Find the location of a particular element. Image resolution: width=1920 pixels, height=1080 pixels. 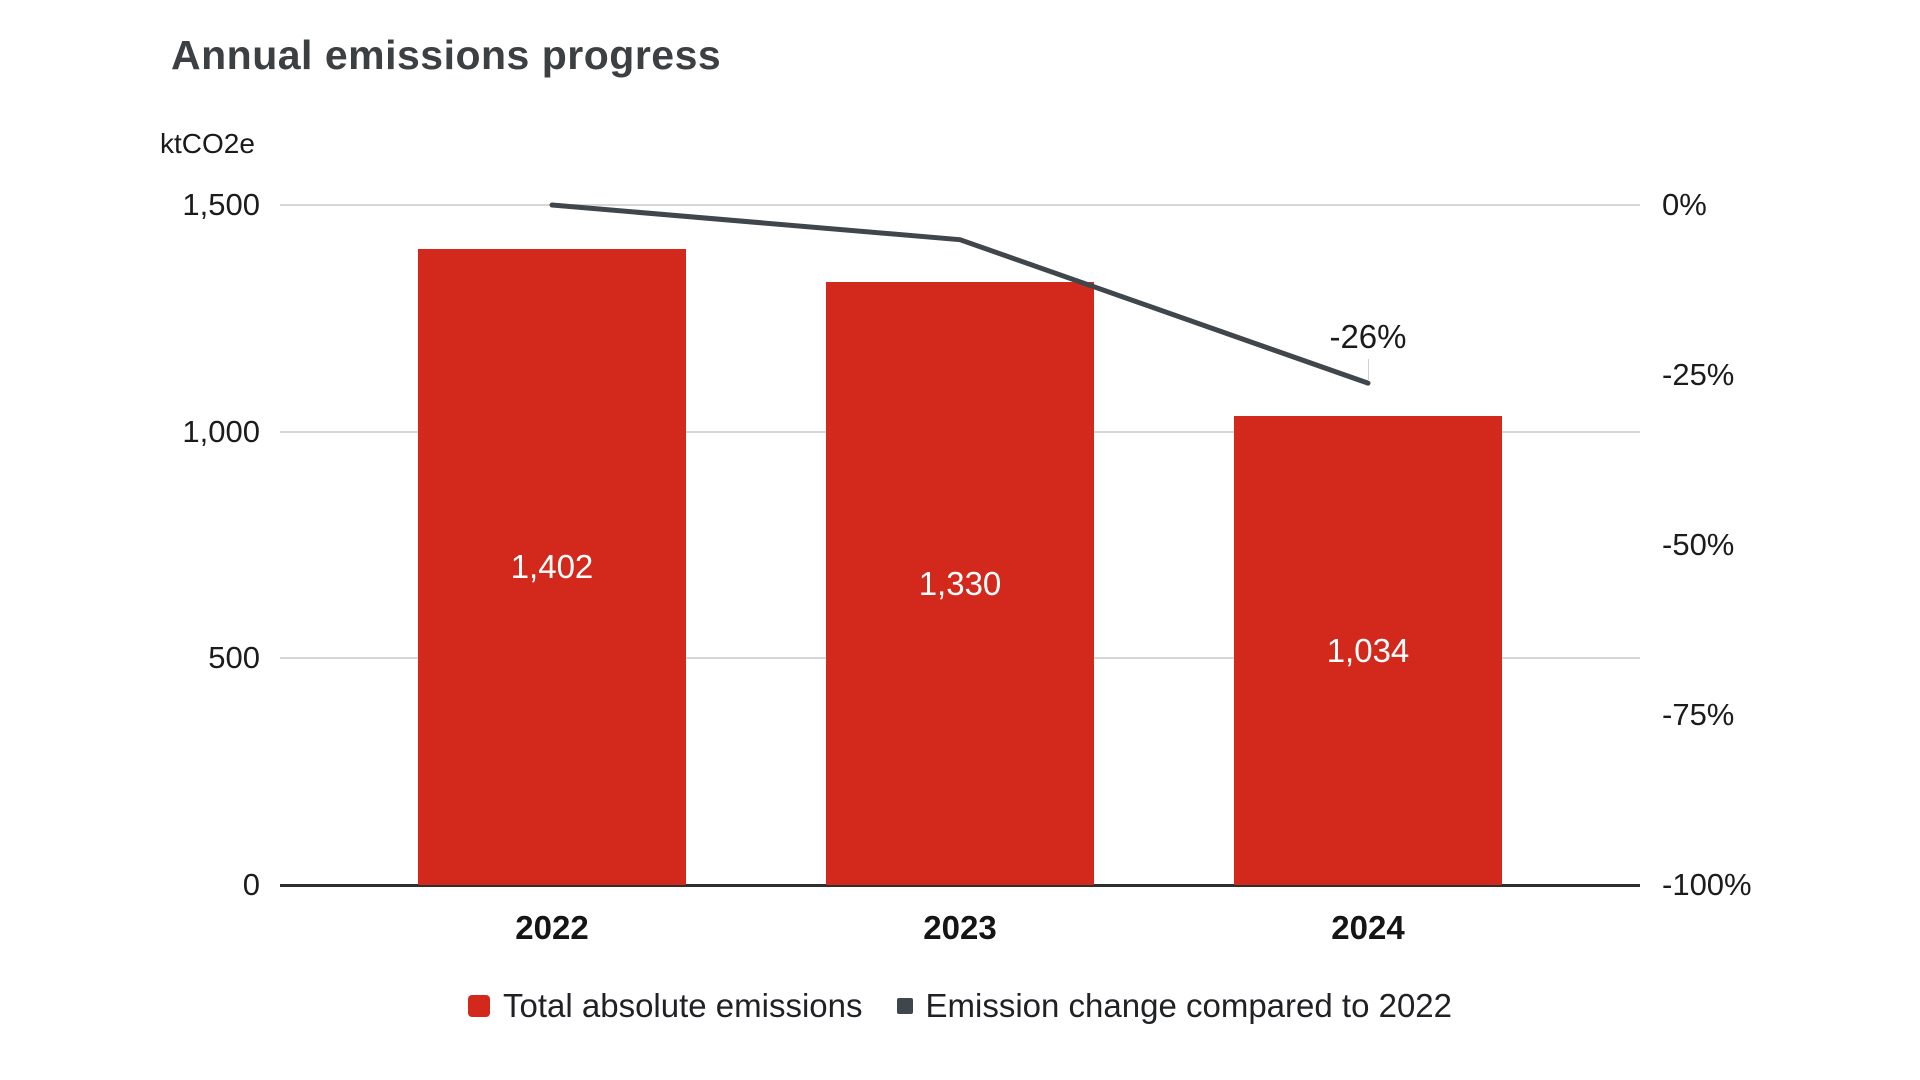

y-left-tick-label: 1,000 is located at coordinates (221, 431).